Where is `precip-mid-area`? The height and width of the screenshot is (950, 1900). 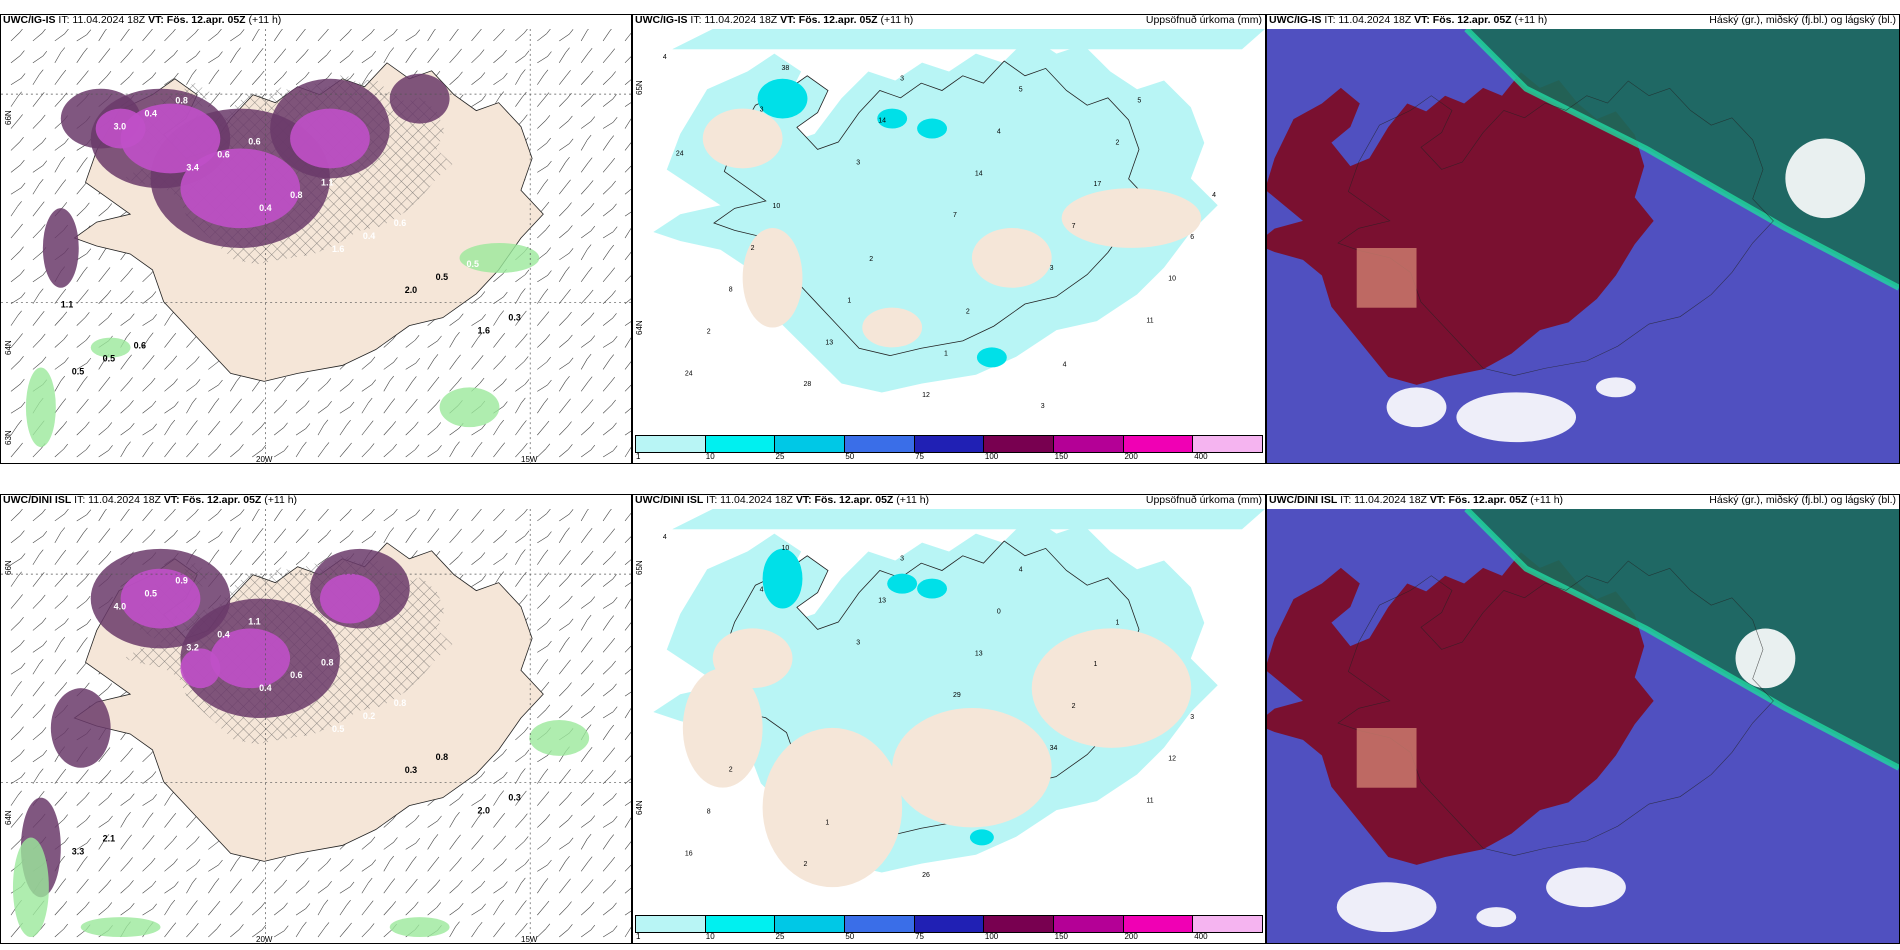 precip-mid-area is located at coordinates (991, 357).